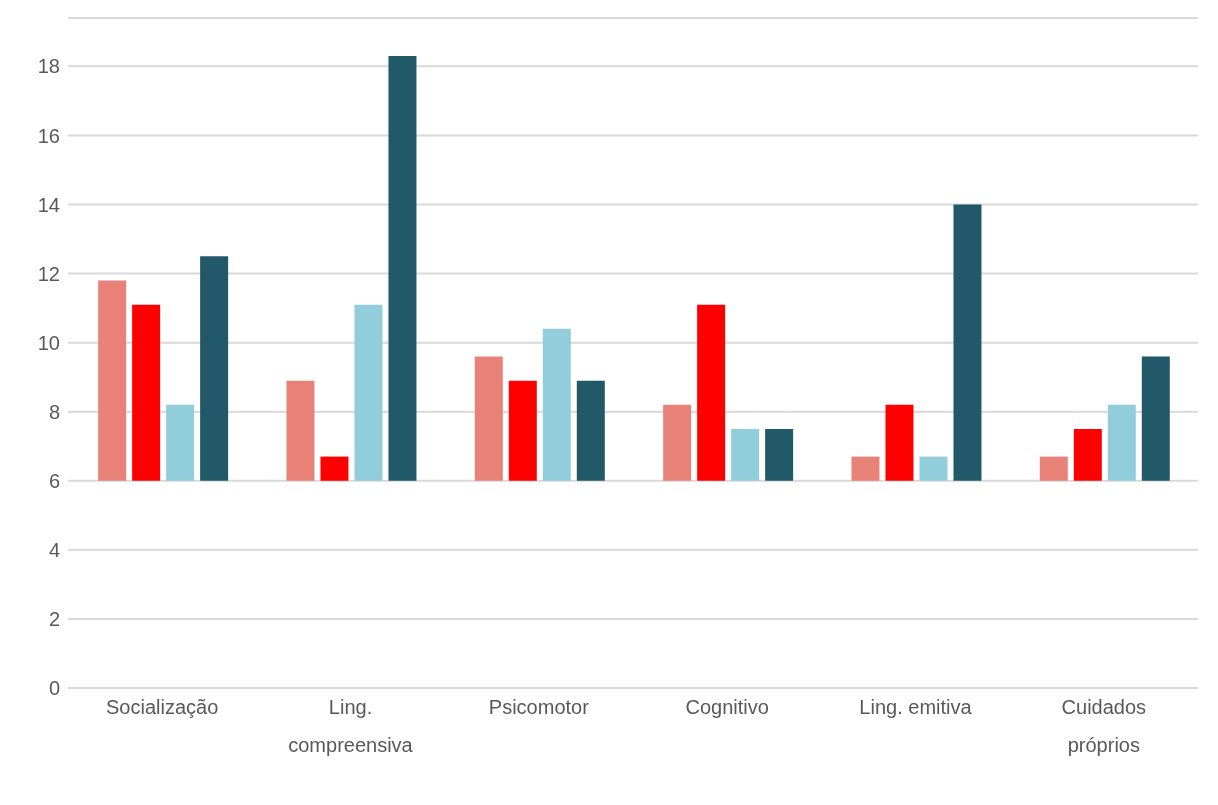 The height and width of the screenshot is (805, 1218). I want to click on y-tick-label: 2, so click(54, 619).